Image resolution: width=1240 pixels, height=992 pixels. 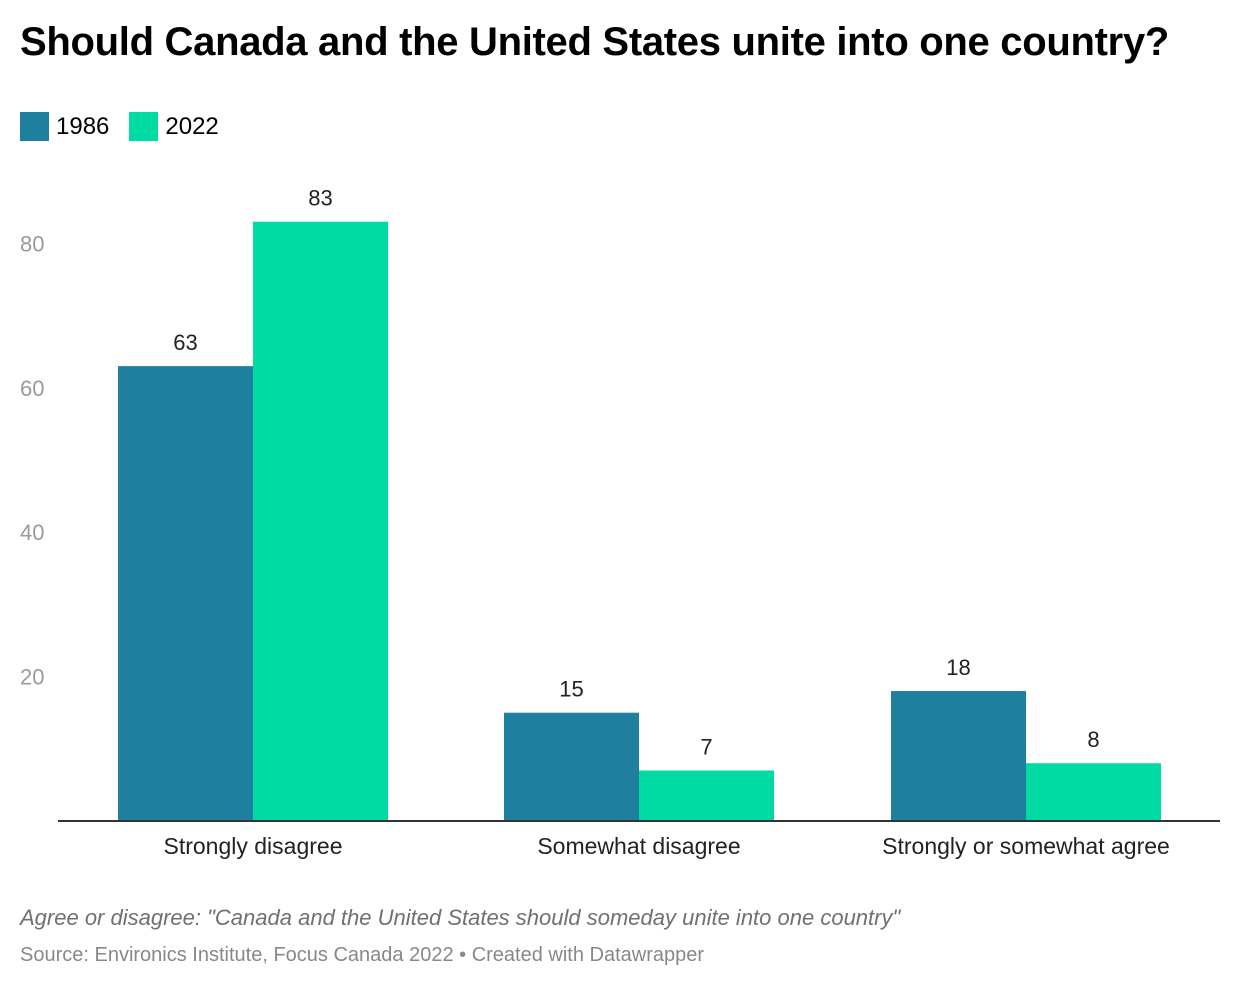 I want to click on value-label: 7, so click(x=706, y=746).